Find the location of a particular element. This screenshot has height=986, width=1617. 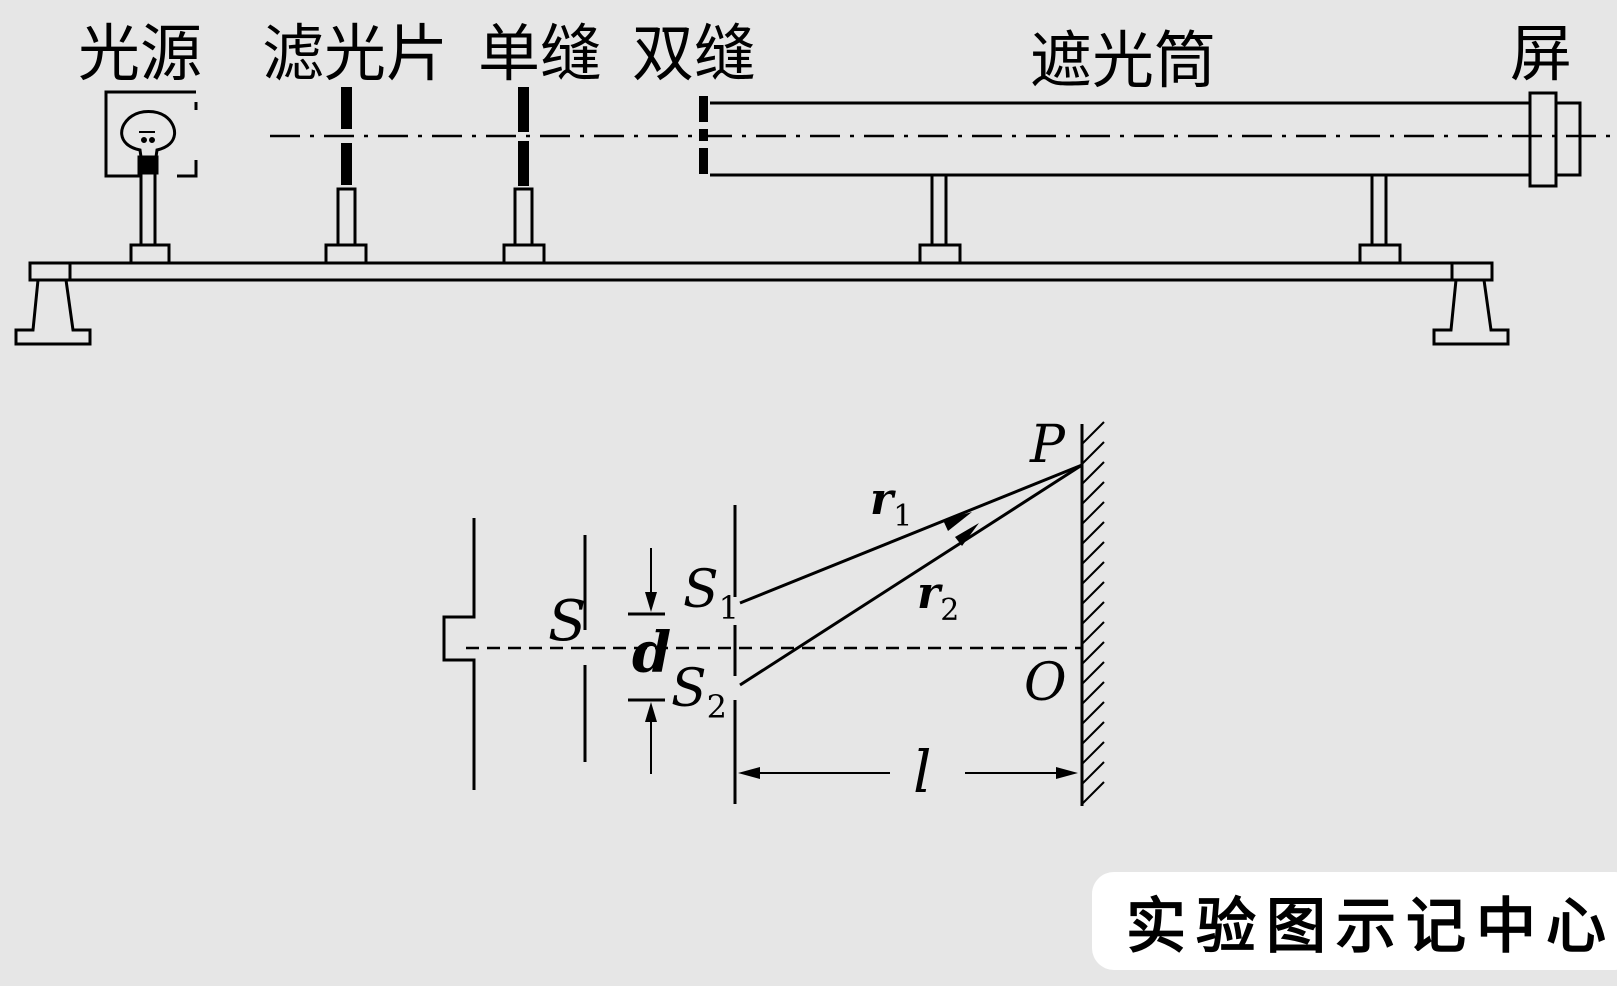

label-filter: 滤光片 is located at coordinates (355, 53).